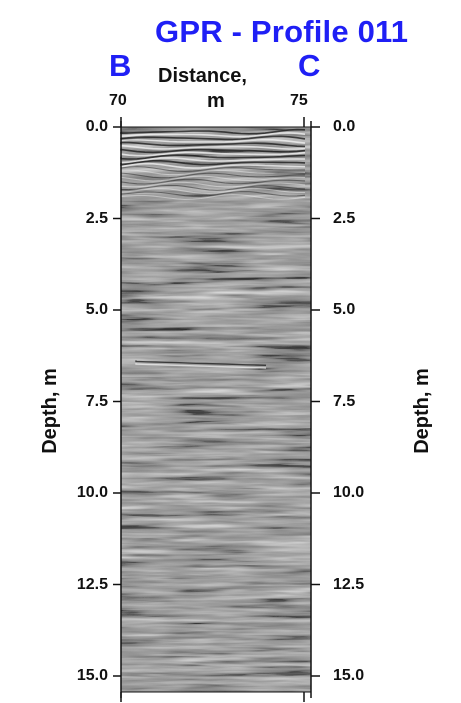 Image resolution: width=461 pixels, height=703 pixels. Describe the element at coordinates (96, 126) in the screenshot. I see `y-tick-label-left: 0.0` at that location.